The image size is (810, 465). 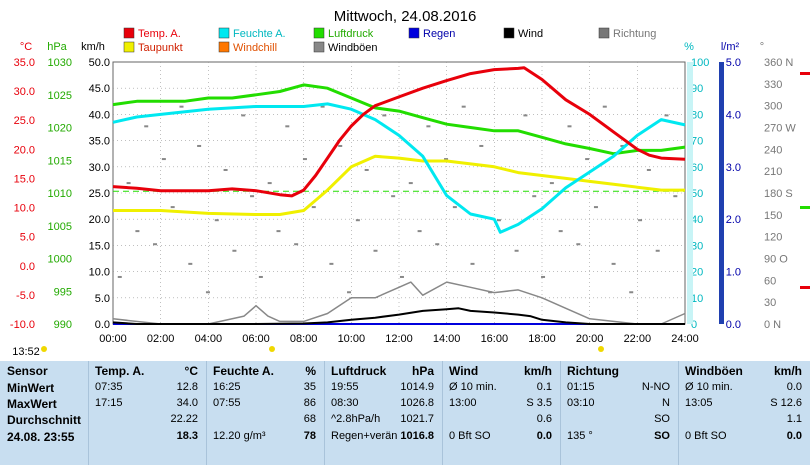 What do you see at coordinates (700, 63) in the screenshot?
I see `humidity-tick: 100` at bounding box center [700, 63].